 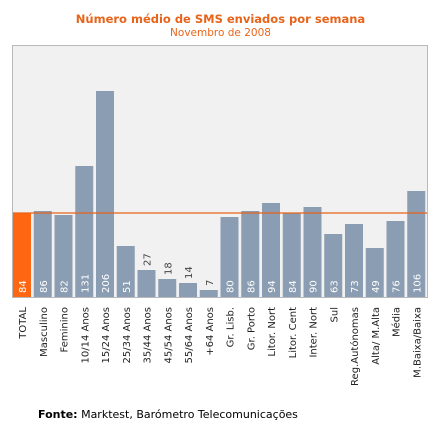 What do you see at coordinates (293, 286) in the screenshot?
I see `value-label-13: 84` at bounding box center [293, 286].